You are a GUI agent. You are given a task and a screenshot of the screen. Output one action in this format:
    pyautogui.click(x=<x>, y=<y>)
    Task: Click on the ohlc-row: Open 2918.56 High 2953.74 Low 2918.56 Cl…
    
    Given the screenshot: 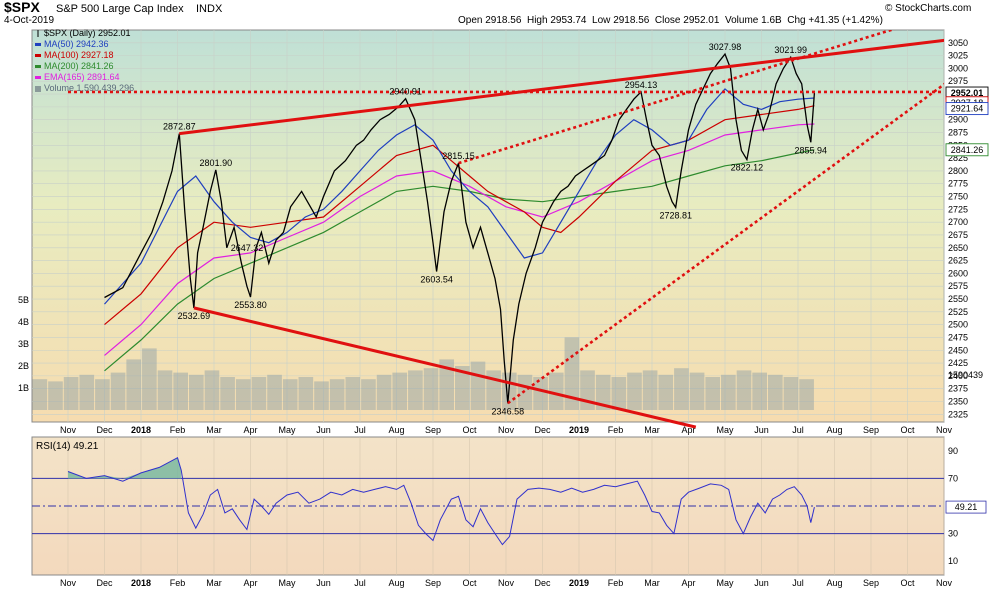 What is the action you would take?
    pyautogui.click(x=670, y=21)
    